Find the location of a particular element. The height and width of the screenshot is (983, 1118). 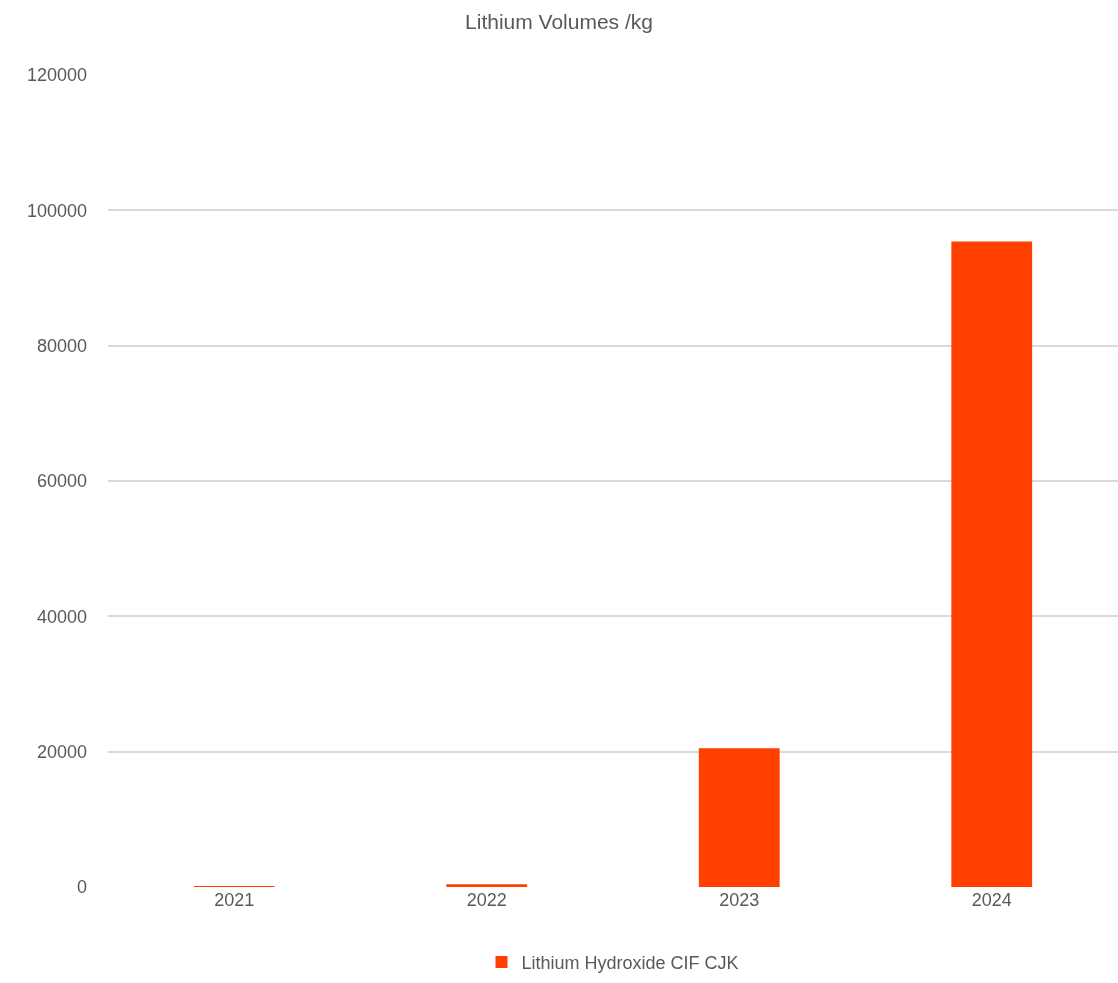

y-tick-label: 100000 is located at coordinates (56, 210).